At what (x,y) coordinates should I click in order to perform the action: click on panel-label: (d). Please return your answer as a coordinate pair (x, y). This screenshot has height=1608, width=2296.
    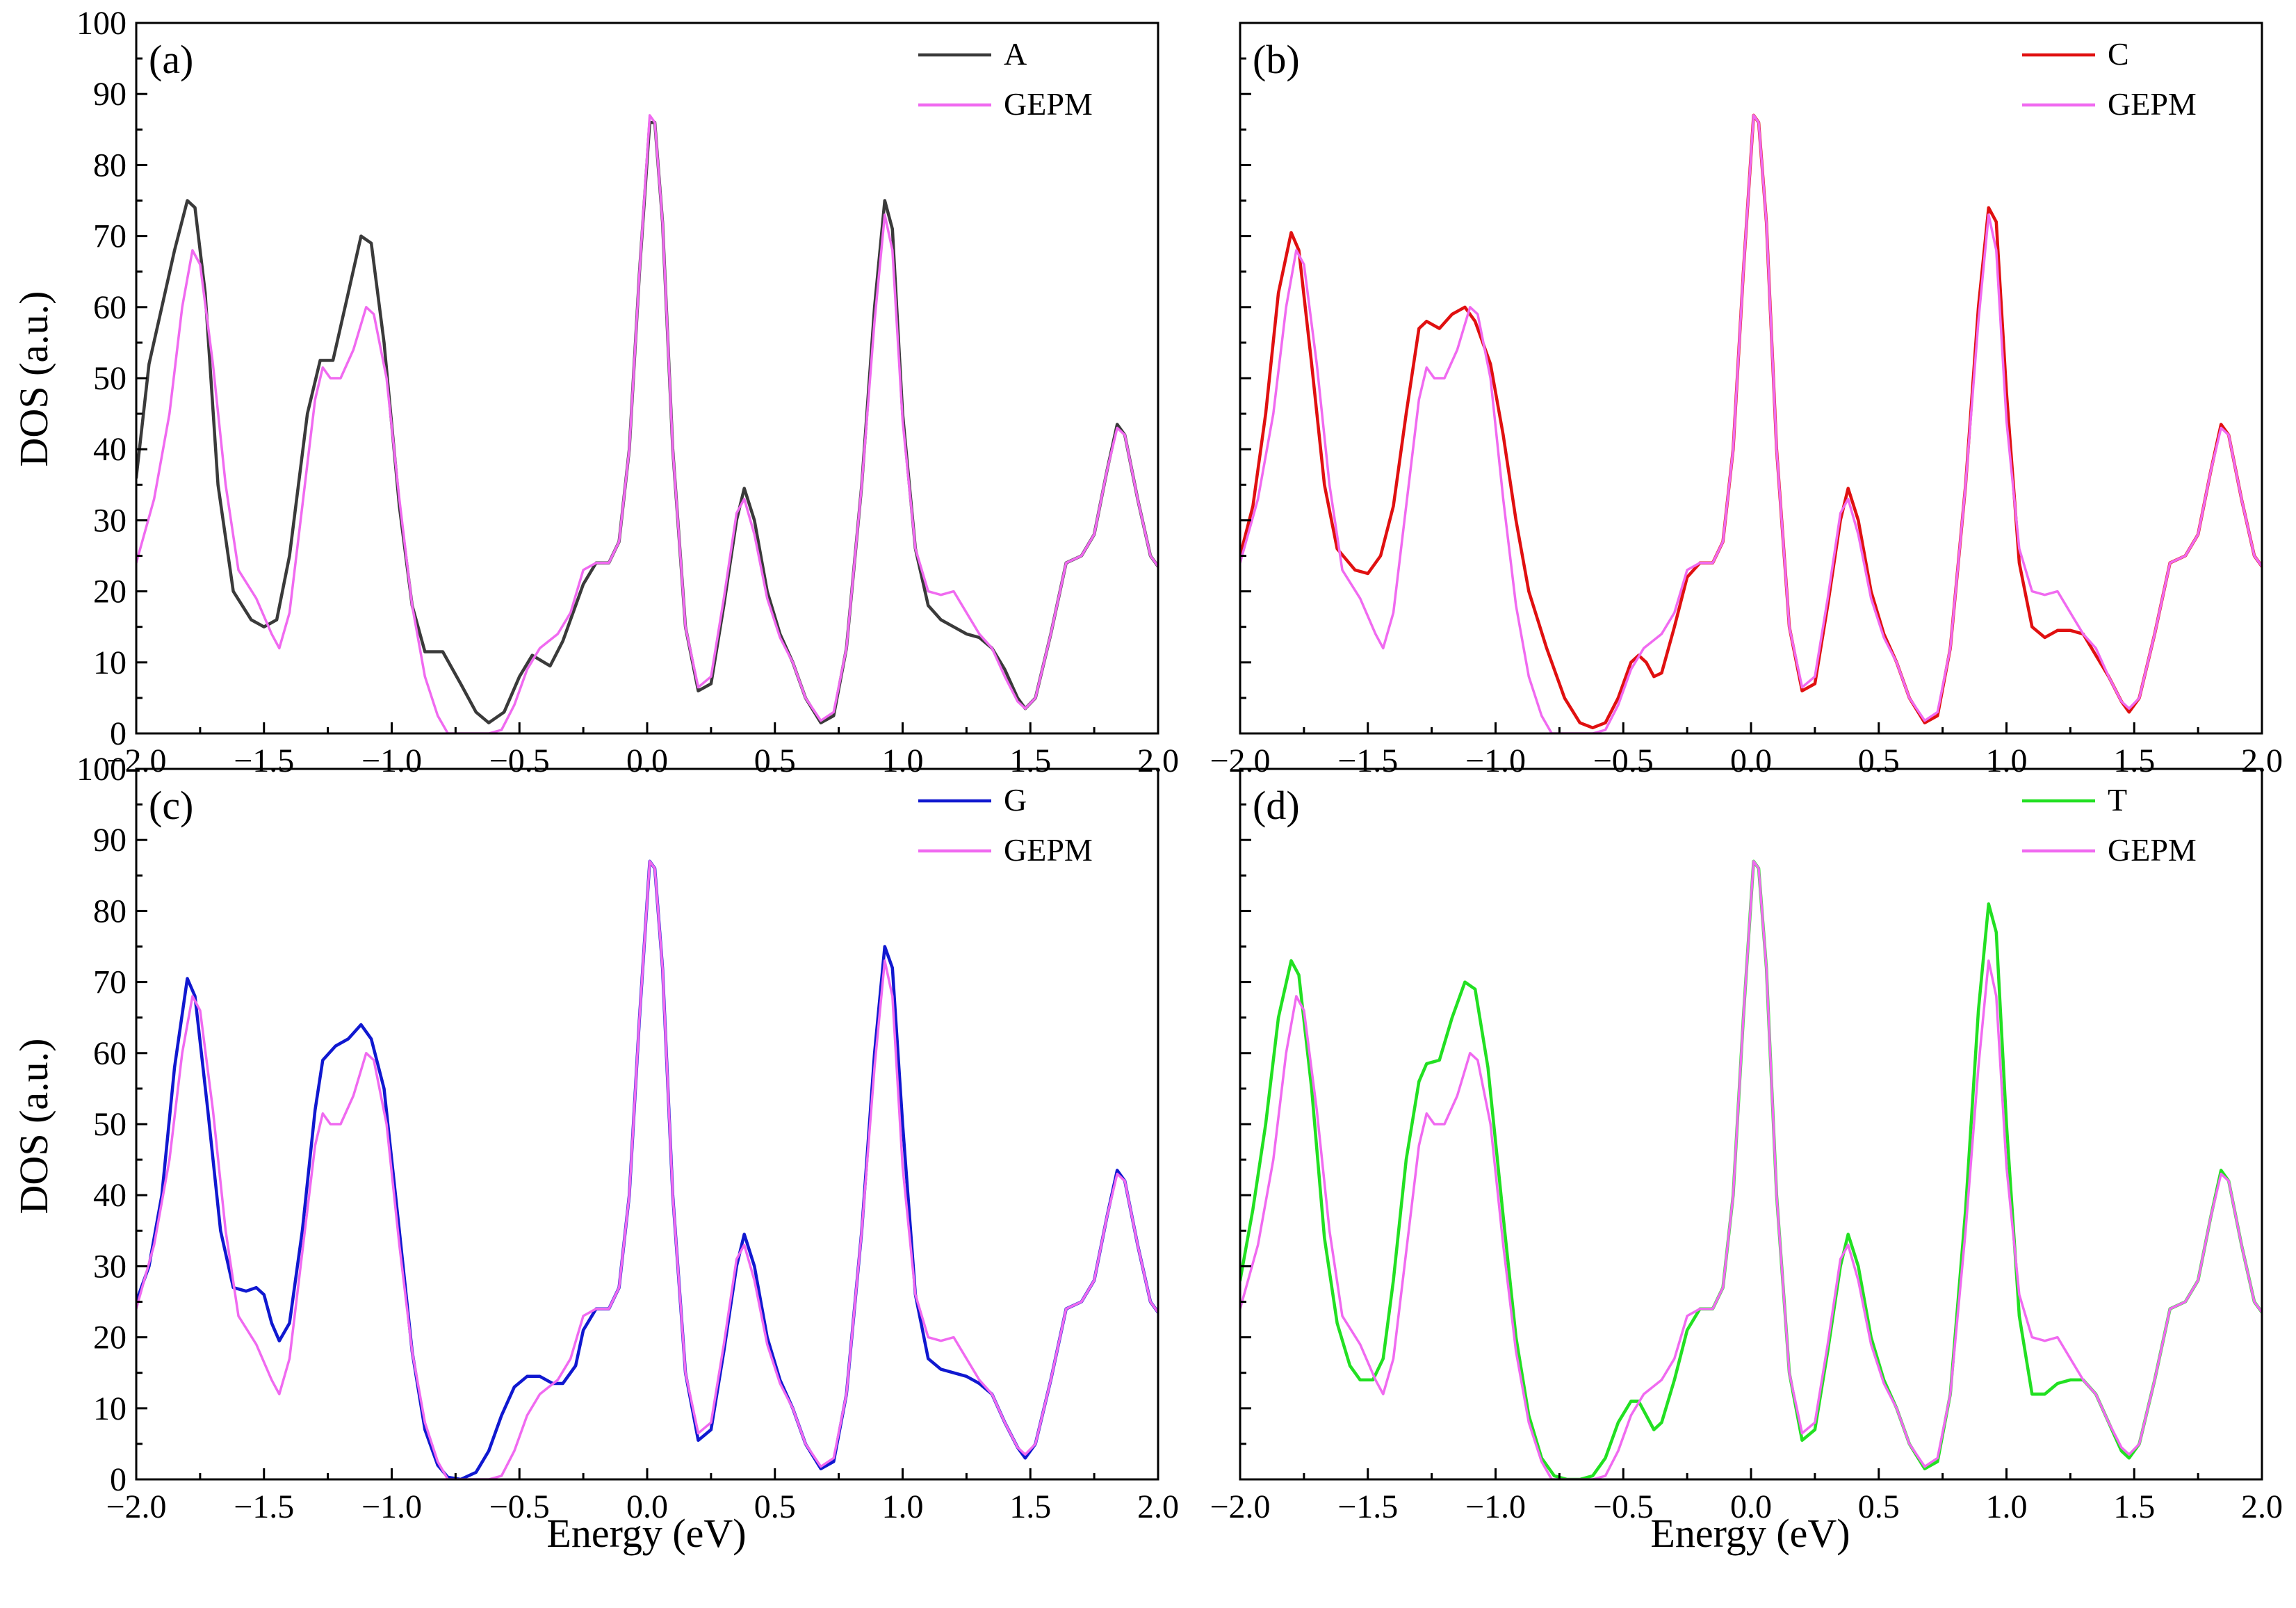
    Looking at the image, I should click on (1276, 805).